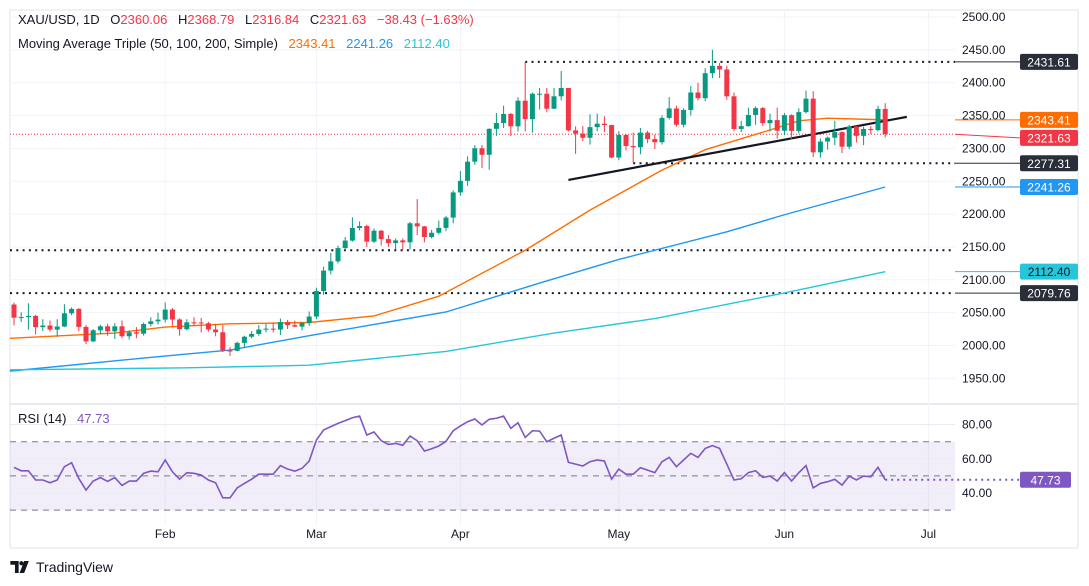 The image size is (1089, 586). What do you see at coordinates (59, 19) in the screenshot?
I see `symbol-label: XAU/USD, 1D` at bounding box center [59, 19].